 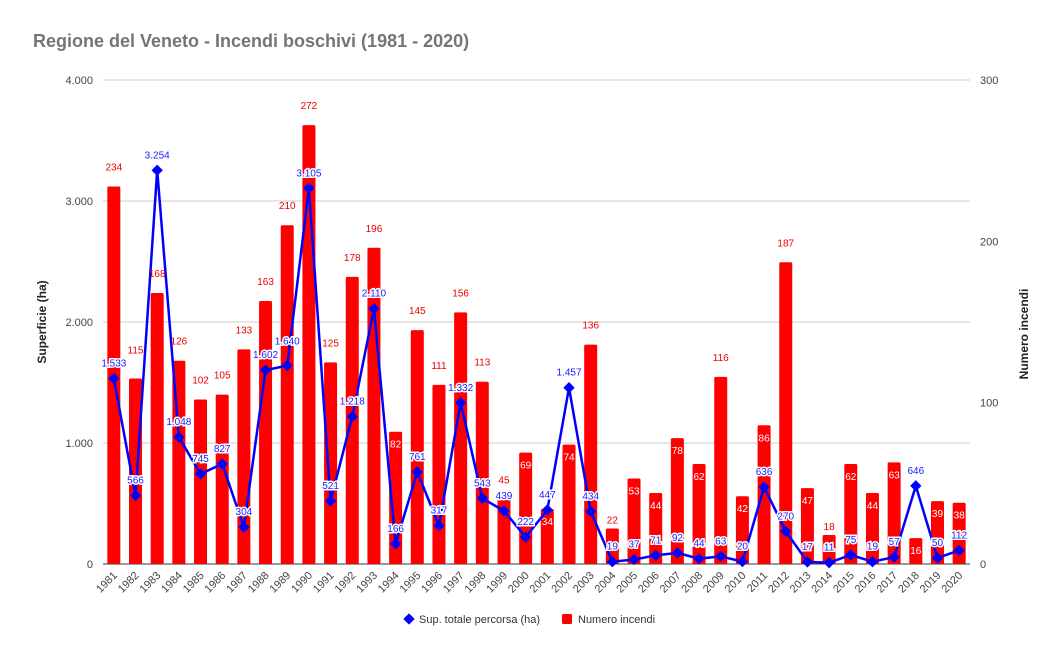 What do you see at coordinates (367, 583) in the screenshot?
I see `x-tick-label: 1993` at bounding box center [367, 583].